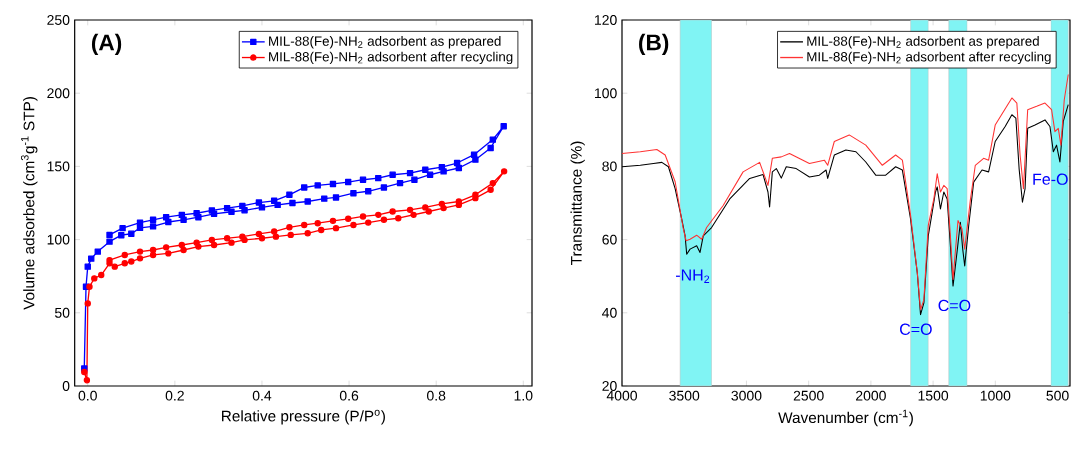  What do you see at coordinates (58, 166) in the screenshot?
I see `y-tick-label: 150` at bounding box center [58, 166].